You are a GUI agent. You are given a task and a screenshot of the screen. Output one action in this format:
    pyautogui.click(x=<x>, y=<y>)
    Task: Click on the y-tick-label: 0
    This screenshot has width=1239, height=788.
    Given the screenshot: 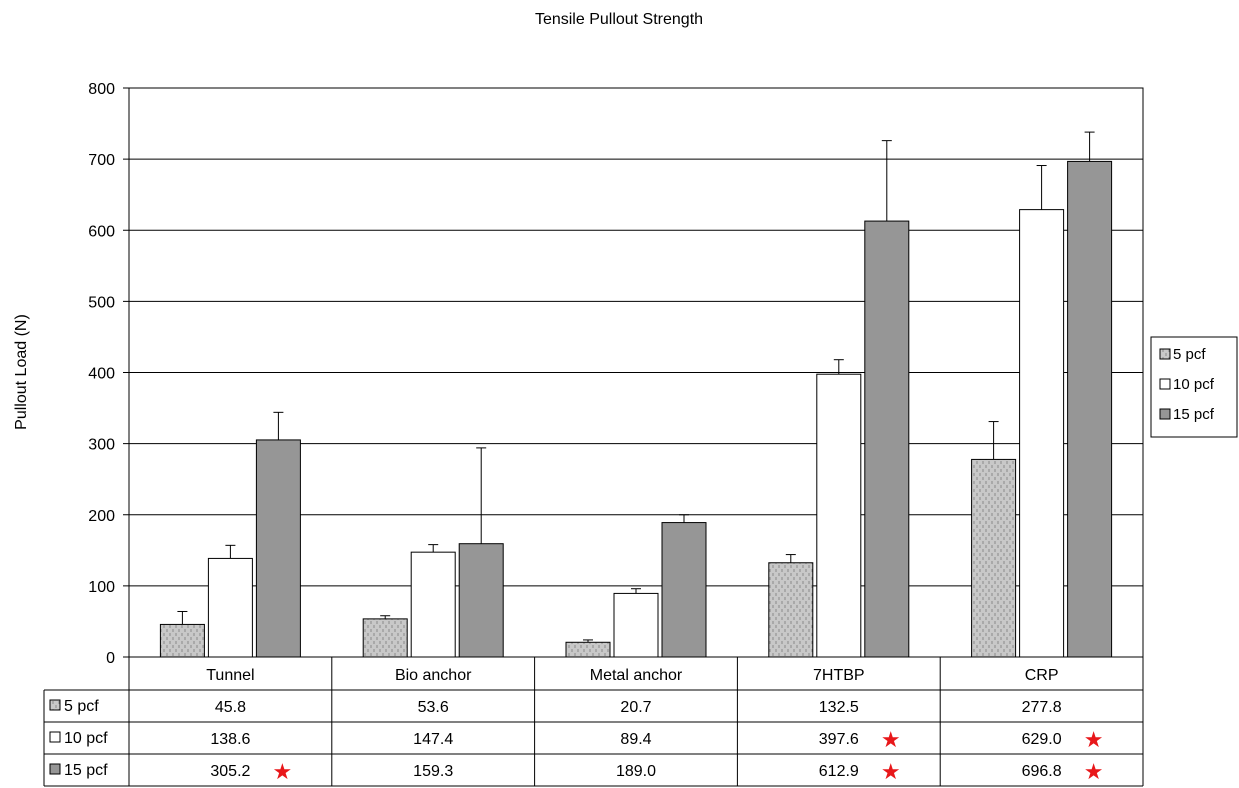 What is the action you would take?
    pyautogui.click(x=110, y=658)
    